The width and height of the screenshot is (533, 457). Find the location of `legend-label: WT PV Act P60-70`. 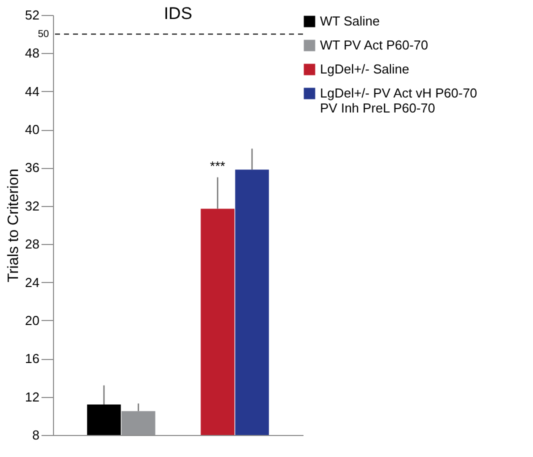

legend-label: WT PV Act P60-70 is located at coordinates (374, 45).